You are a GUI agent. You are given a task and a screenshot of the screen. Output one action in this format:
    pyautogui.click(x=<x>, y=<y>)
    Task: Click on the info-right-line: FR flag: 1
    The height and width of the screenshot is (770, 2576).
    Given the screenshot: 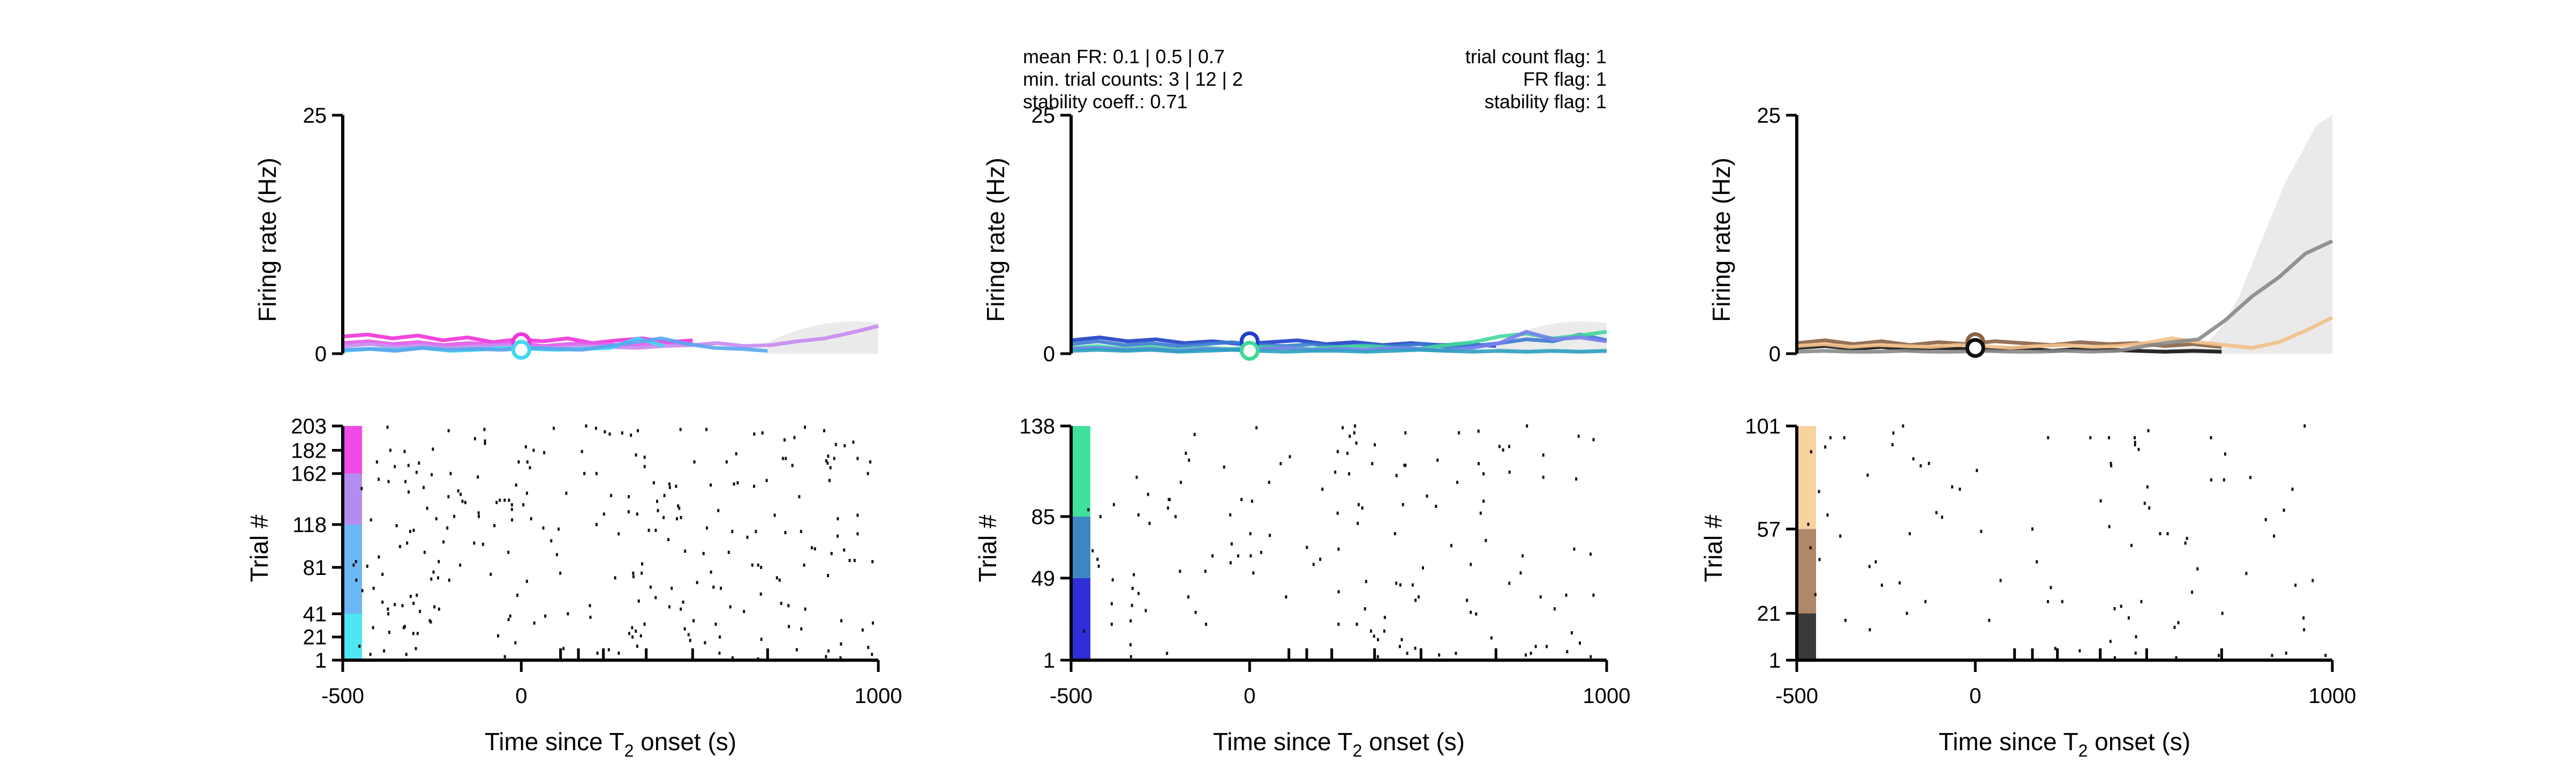 What is the action you would take?
    pyautogui.click(x=1565, y=79)
    